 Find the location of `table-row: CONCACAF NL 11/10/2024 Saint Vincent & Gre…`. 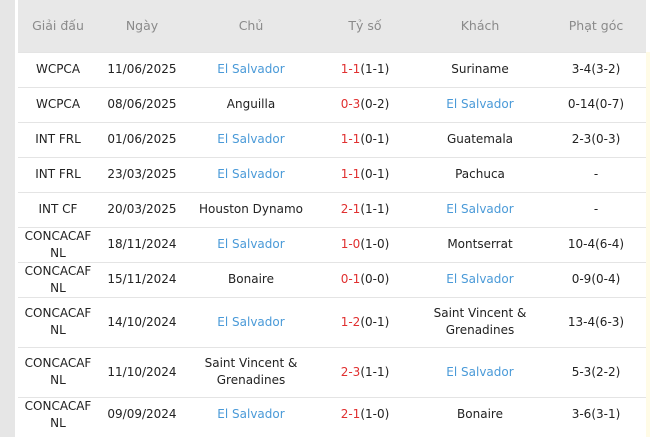

table-row: CONCACAF NL 11/10/2024 Saint Vincent & Gre… is located at coordinates (332, 371).